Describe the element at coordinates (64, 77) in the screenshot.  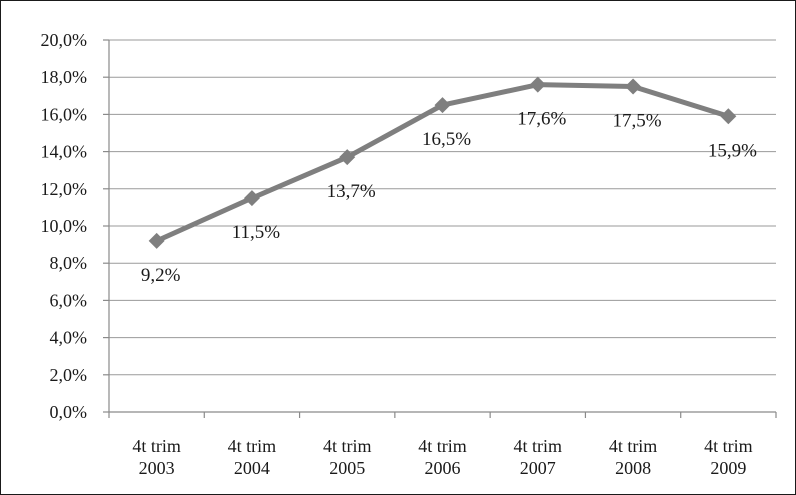
I see `y-tick-label: 18,0%` at that location.